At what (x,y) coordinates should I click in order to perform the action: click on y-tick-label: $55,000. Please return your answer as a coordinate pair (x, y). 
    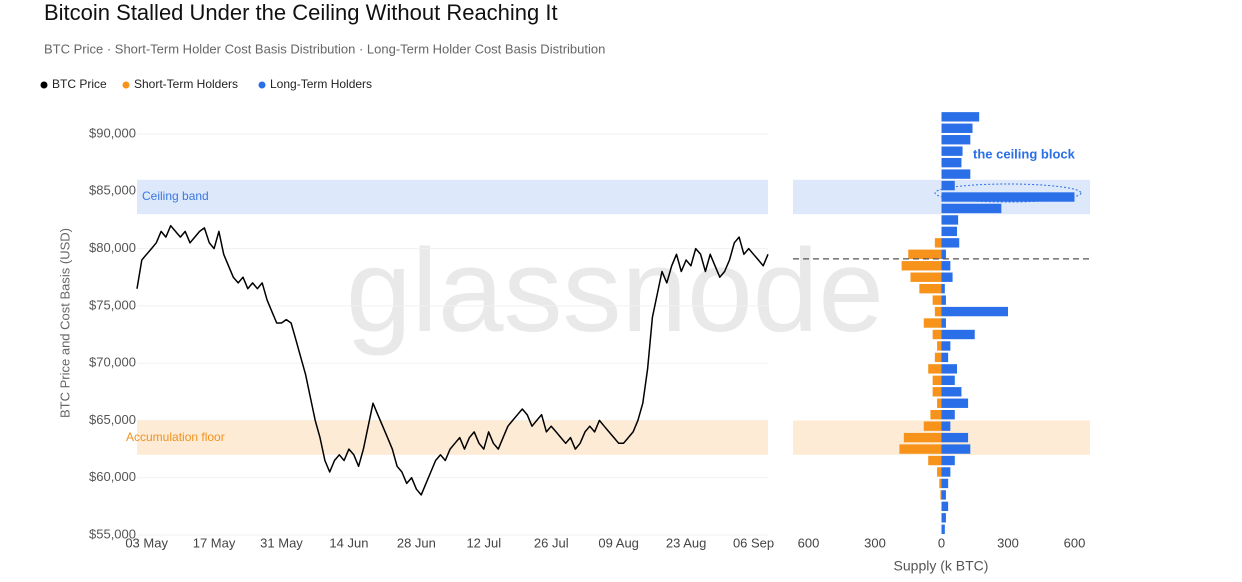
    Looking at the image, I should click on (112, 533).